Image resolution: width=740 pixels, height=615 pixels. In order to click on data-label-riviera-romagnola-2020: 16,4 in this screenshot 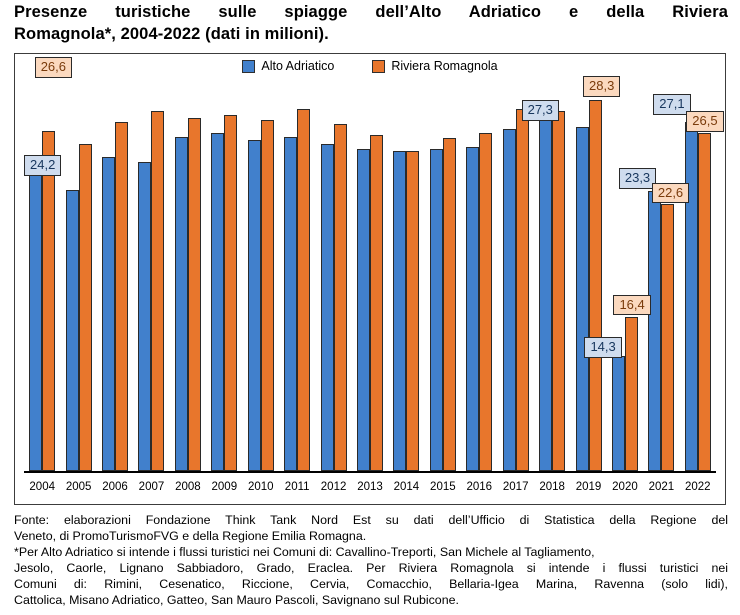, I will do `click(632, 305)`.